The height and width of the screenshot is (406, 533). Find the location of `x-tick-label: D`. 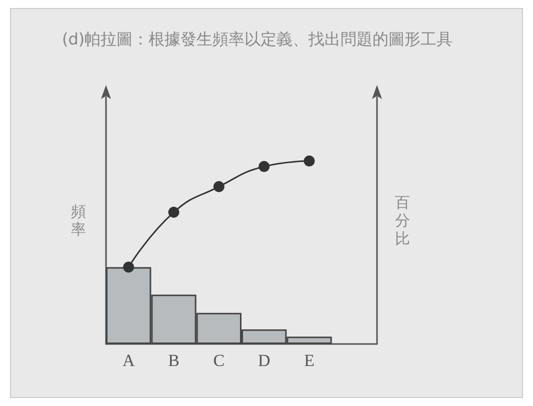

x-tick-label: D is located at coordinates (264, 360).